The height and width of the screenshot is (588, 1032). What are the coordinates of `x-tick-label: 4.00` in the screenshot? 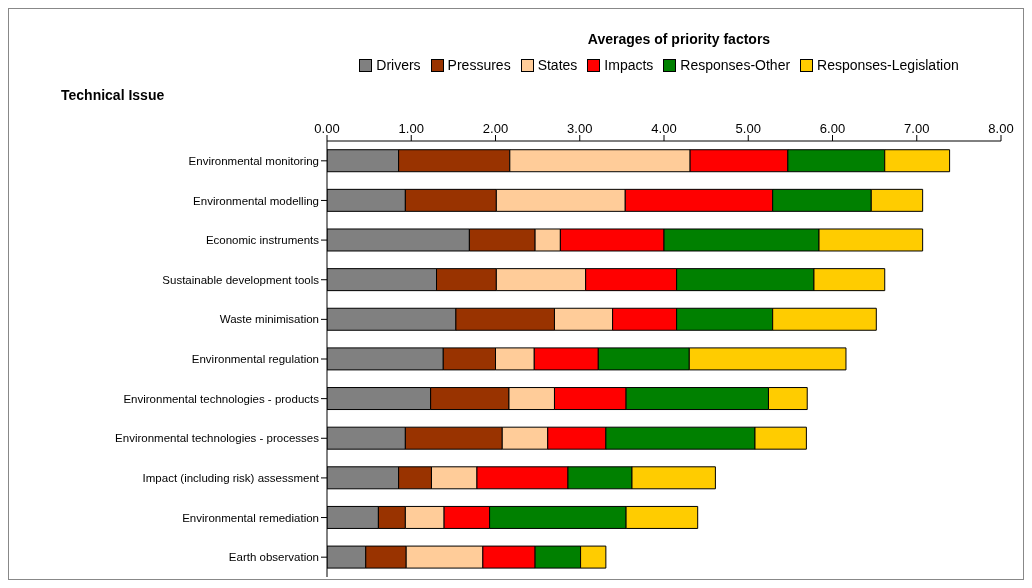 It's located at (664, 128).